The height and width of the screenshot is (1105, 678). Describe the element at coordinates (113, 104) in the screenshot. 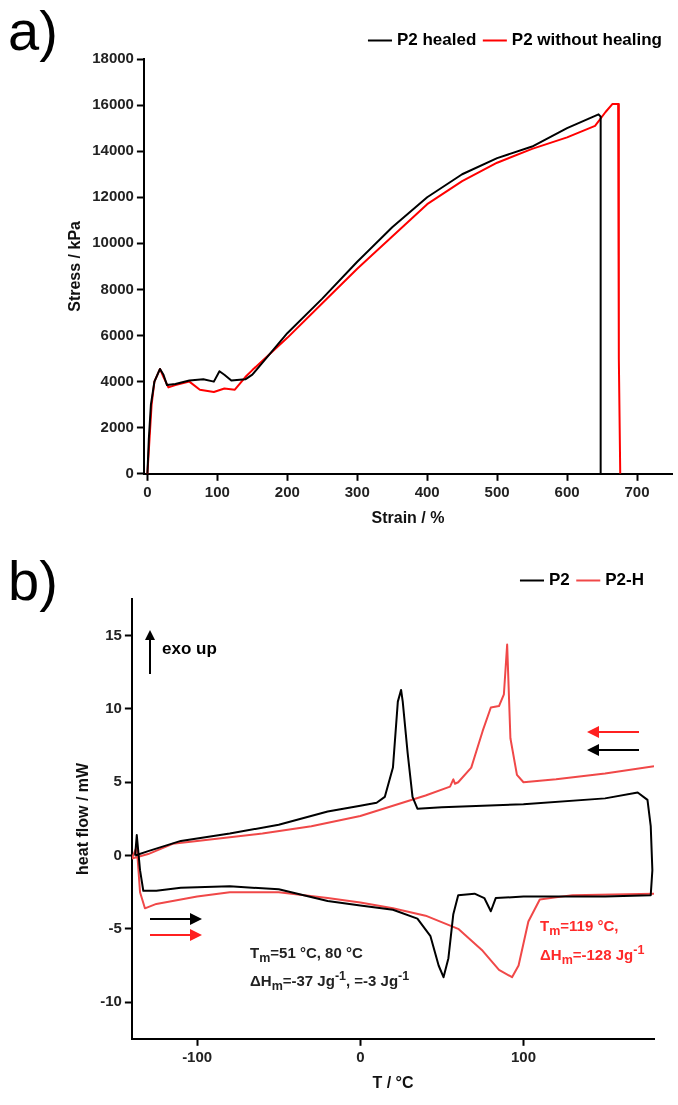

I see `y-tick-label: 16000` at that location.